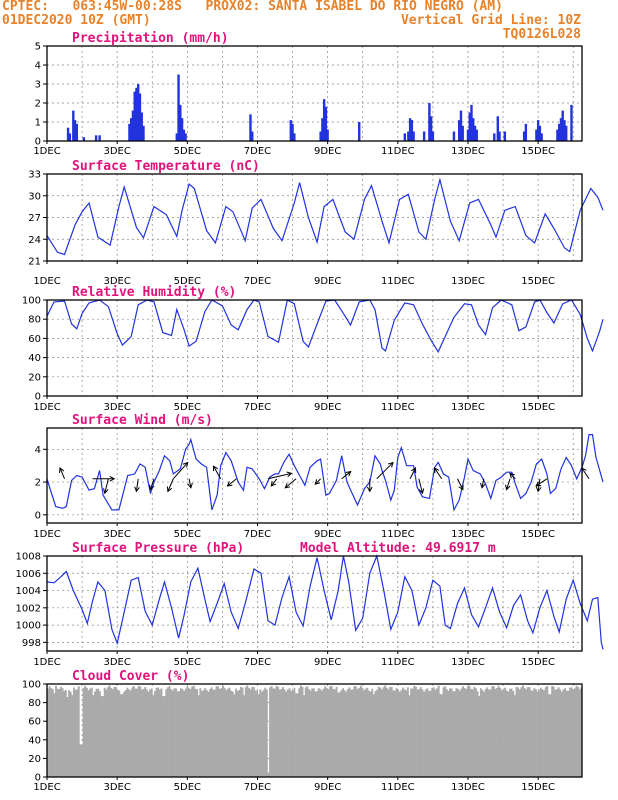 The height and width of the screenshot is (800, 618). I want to click on x-tick-label: 5DEC, so click(187, 151).